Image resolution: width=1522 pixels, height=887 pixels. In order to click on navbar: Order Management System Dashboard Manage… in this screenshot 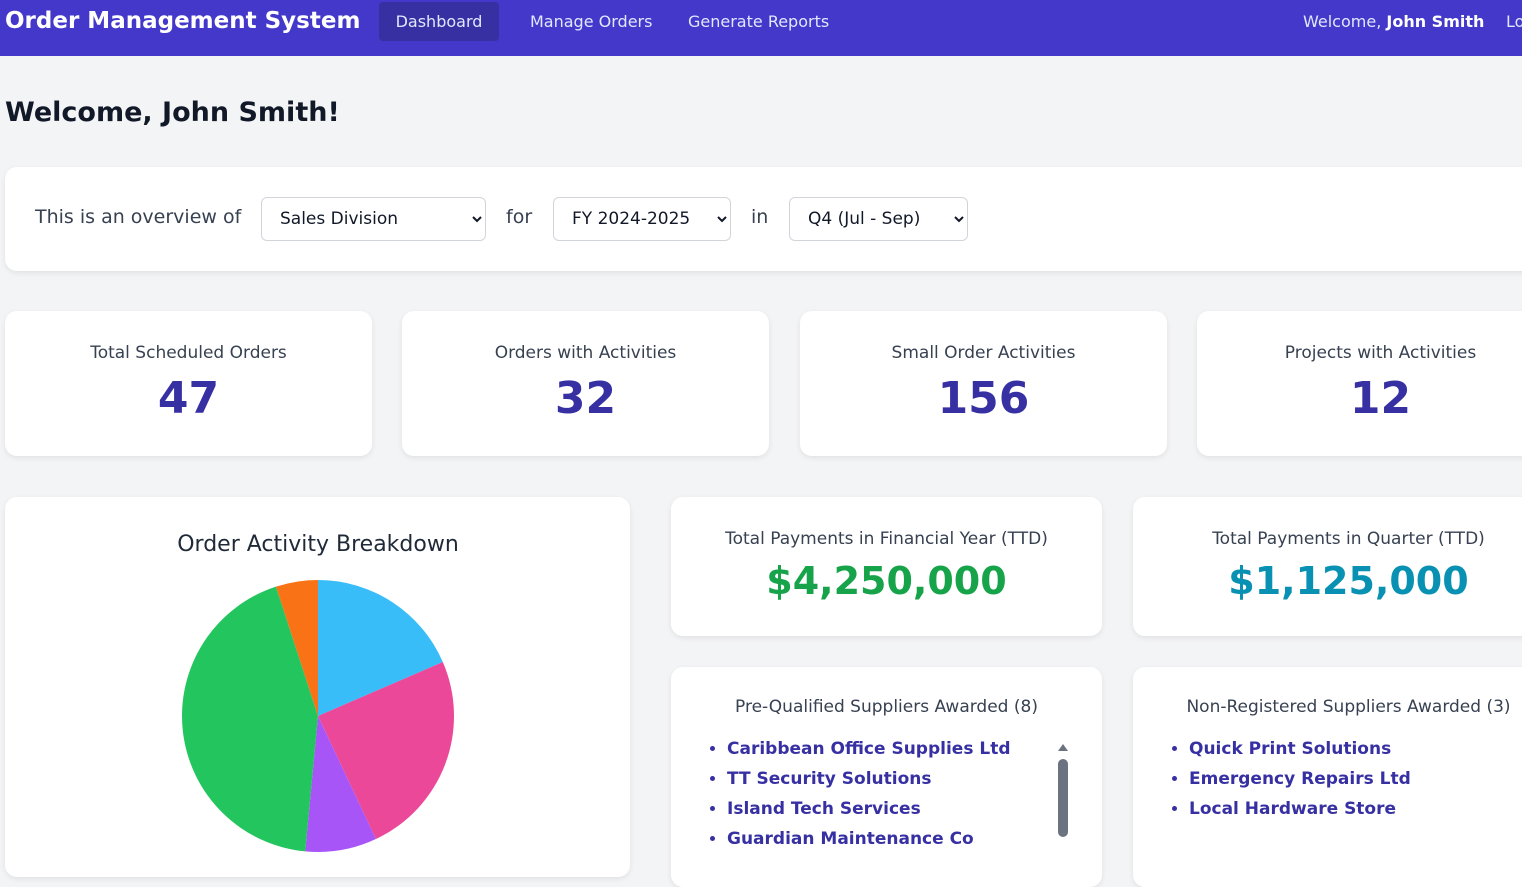, I will do `click(761, 28)`.